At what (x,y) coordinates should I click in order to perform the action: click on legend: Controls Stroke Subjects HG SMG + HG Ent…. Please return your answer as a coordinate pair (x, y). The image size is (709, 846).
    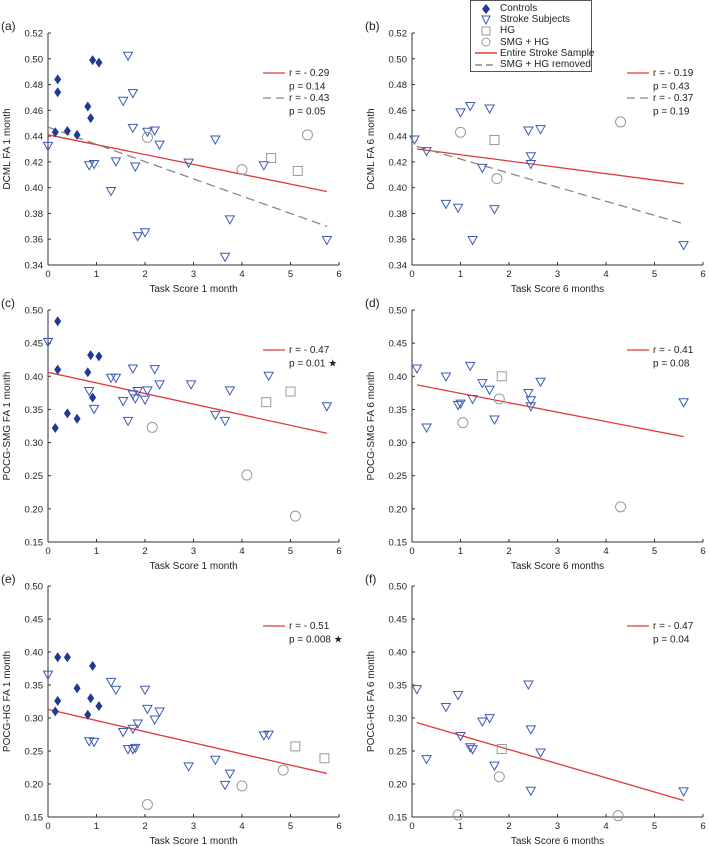
    Looking at the image, I should click on (532, 36).